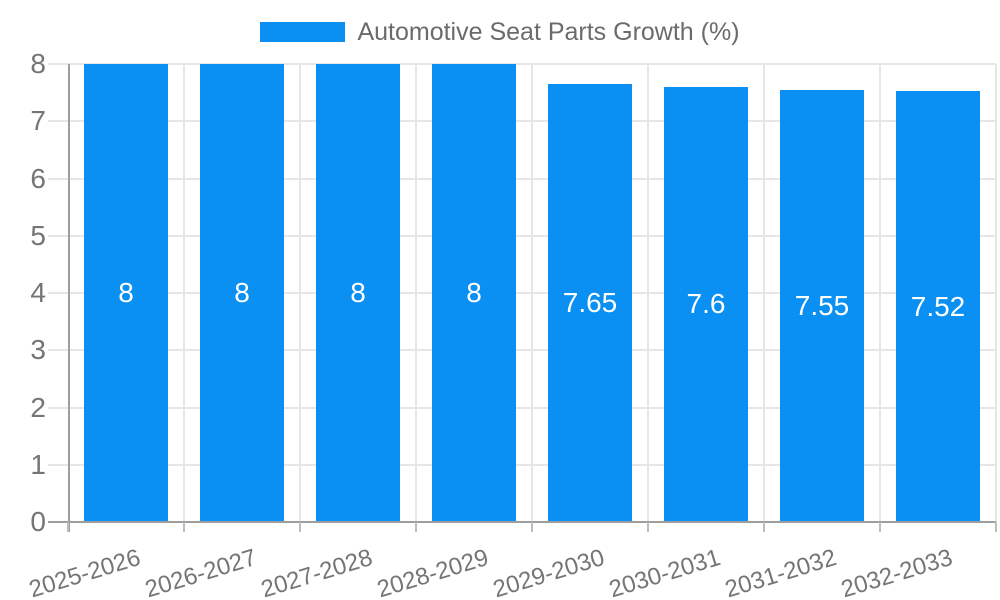 The height and width of the screenshot is (600, 1000). What do you see at coordinates (38, 235) in the screenshot?
I see `y-tick-label: 5` at bounding box center [38, 235].